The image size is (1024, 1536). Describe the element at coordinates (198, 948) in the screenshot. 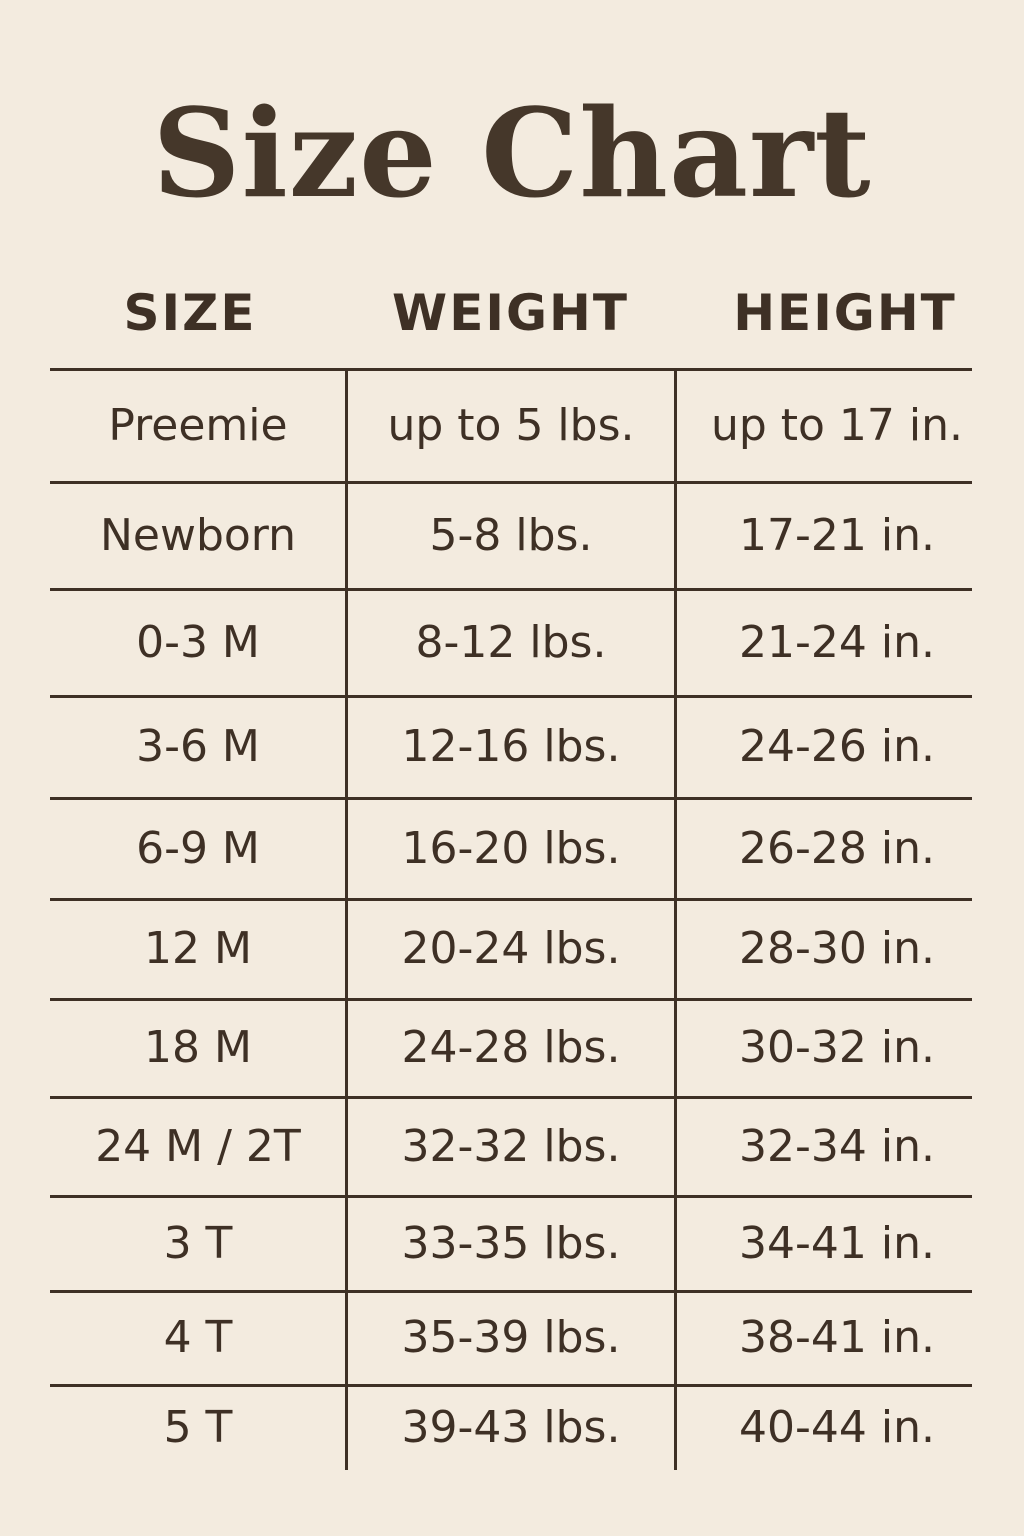

I see `cell-size: 12 M` at that location.